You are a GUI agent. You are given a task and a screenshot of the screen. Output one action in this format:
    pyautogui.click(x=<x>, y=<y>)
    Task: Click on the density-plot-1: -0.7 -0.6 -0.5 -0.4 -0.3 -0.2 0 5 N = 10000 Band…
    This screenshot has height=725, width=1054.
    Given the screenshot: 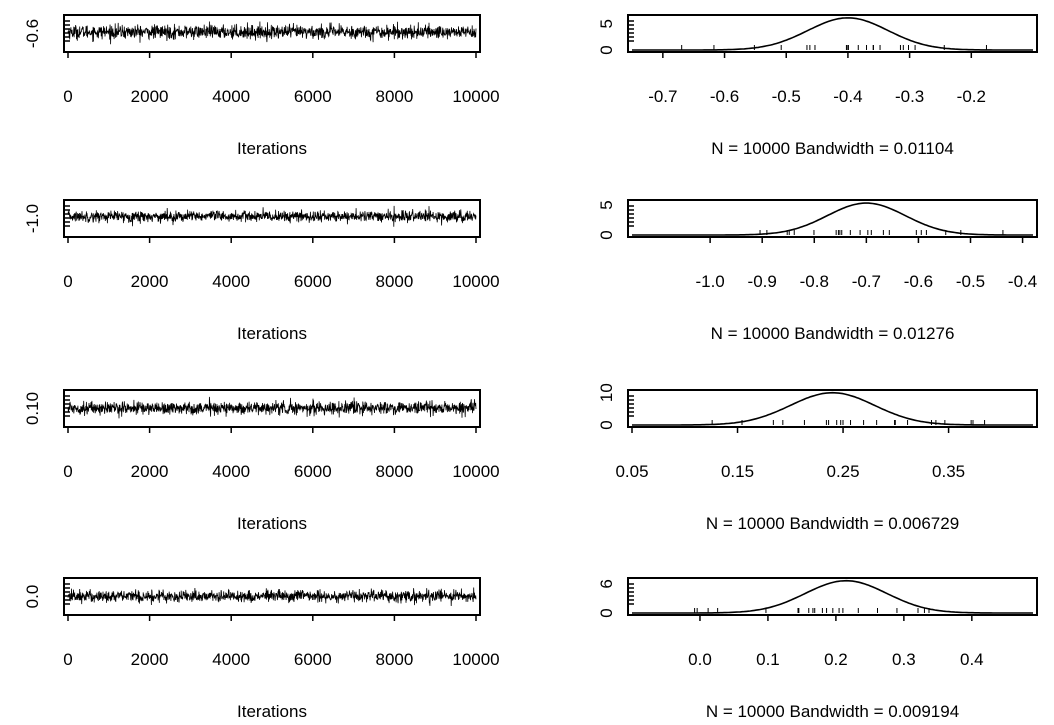 What is the action you would take?
    pyautogui.click(x=817, y=86)
    